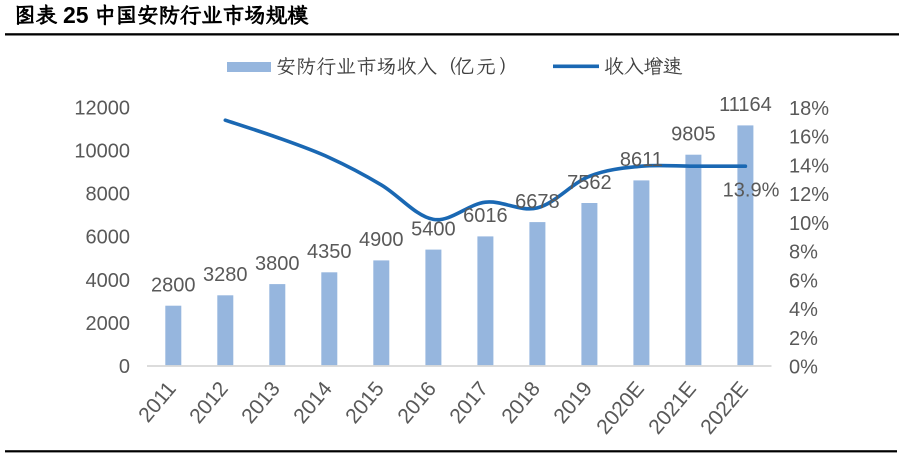  What do you see at coordinates (641, 160) in the screenshot?
I see `svg-text: 8611` at bounding box center [641, 160].